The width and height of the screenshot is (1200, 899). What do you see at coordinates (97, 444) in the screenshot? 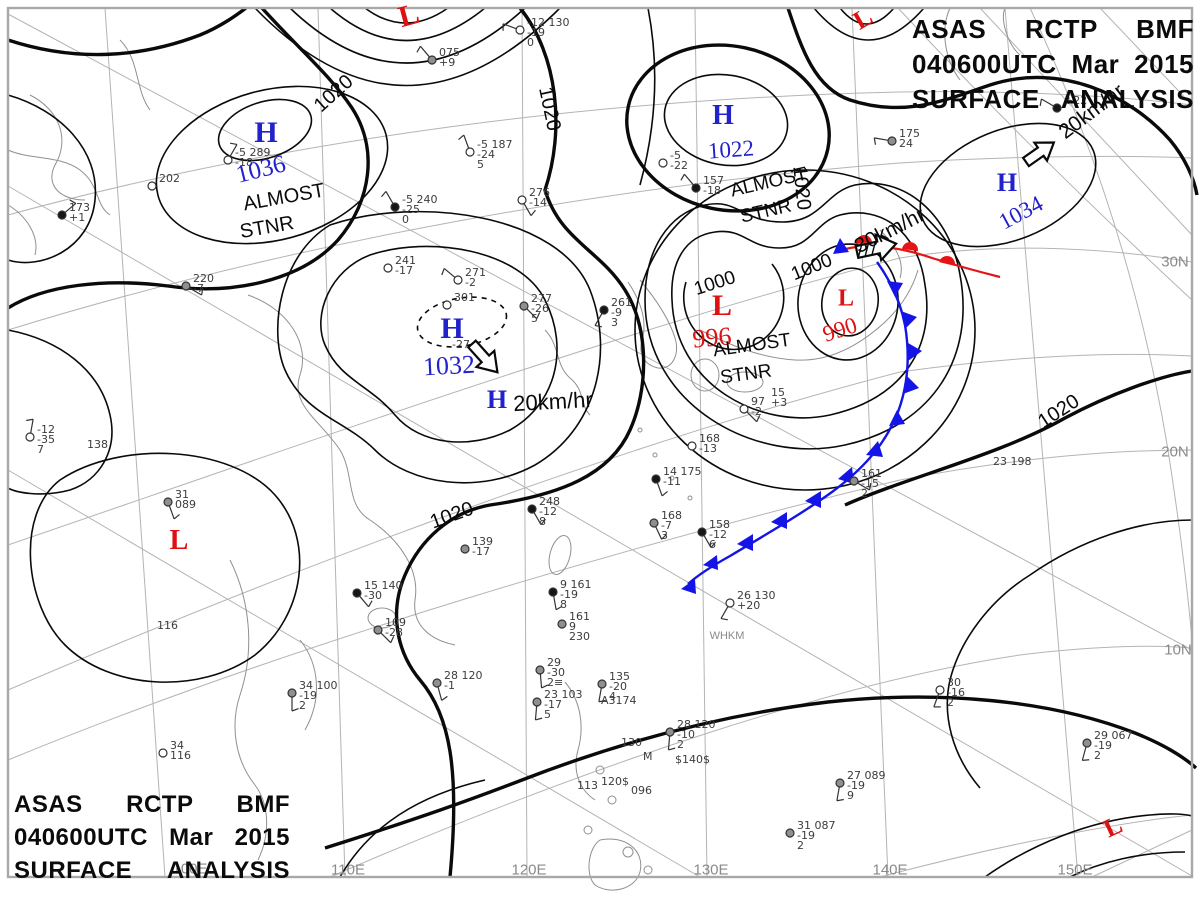
I see `station-value: 138` at bounding box center [97, 444].